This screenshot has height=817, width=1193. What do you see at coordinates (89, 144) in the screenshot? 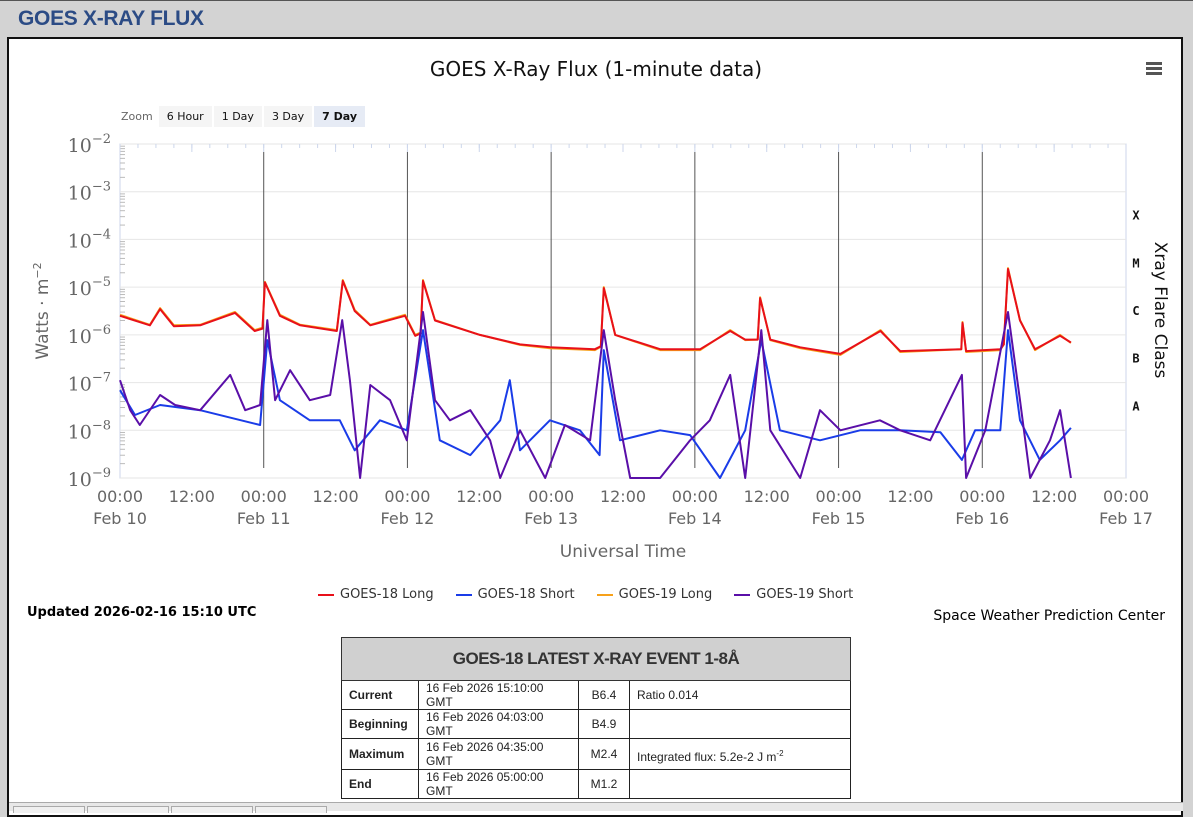
I see `y-tick-label: 10⁻²` at bounding box center [89, 144].